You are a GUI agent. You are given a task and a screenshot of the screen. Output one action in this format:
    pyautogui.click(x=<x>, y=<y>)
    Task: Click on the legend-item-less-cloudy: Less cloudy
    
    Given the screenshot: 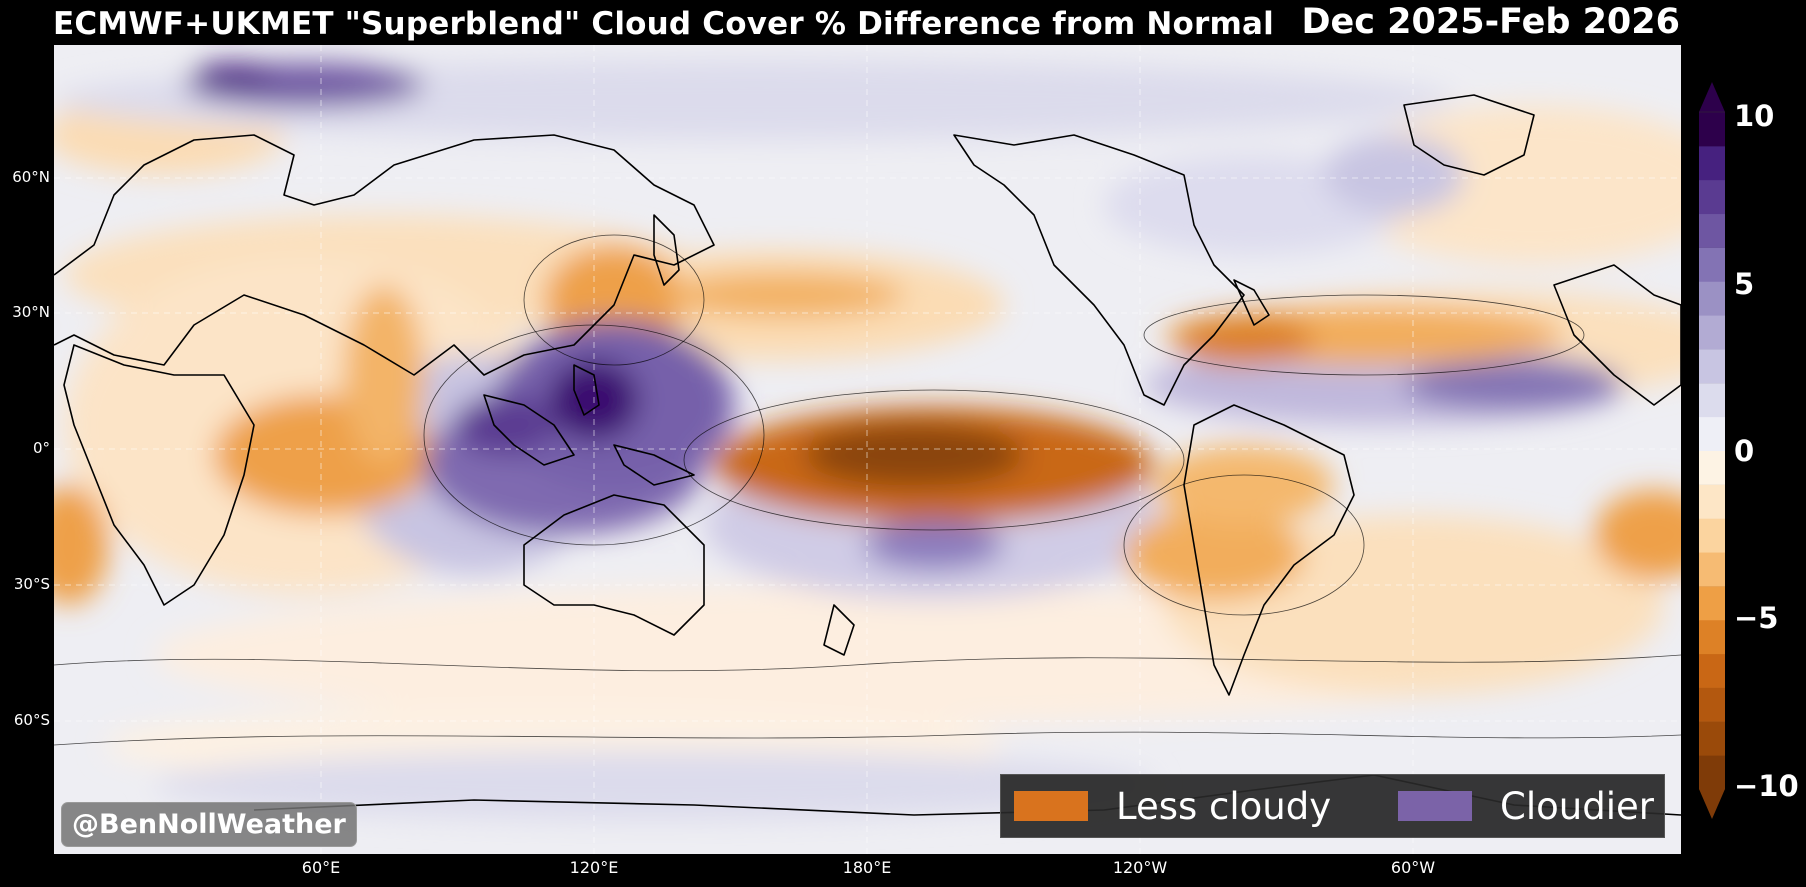 What is the action you would take?
    pyautogui.click(x=1172, y=806)
    